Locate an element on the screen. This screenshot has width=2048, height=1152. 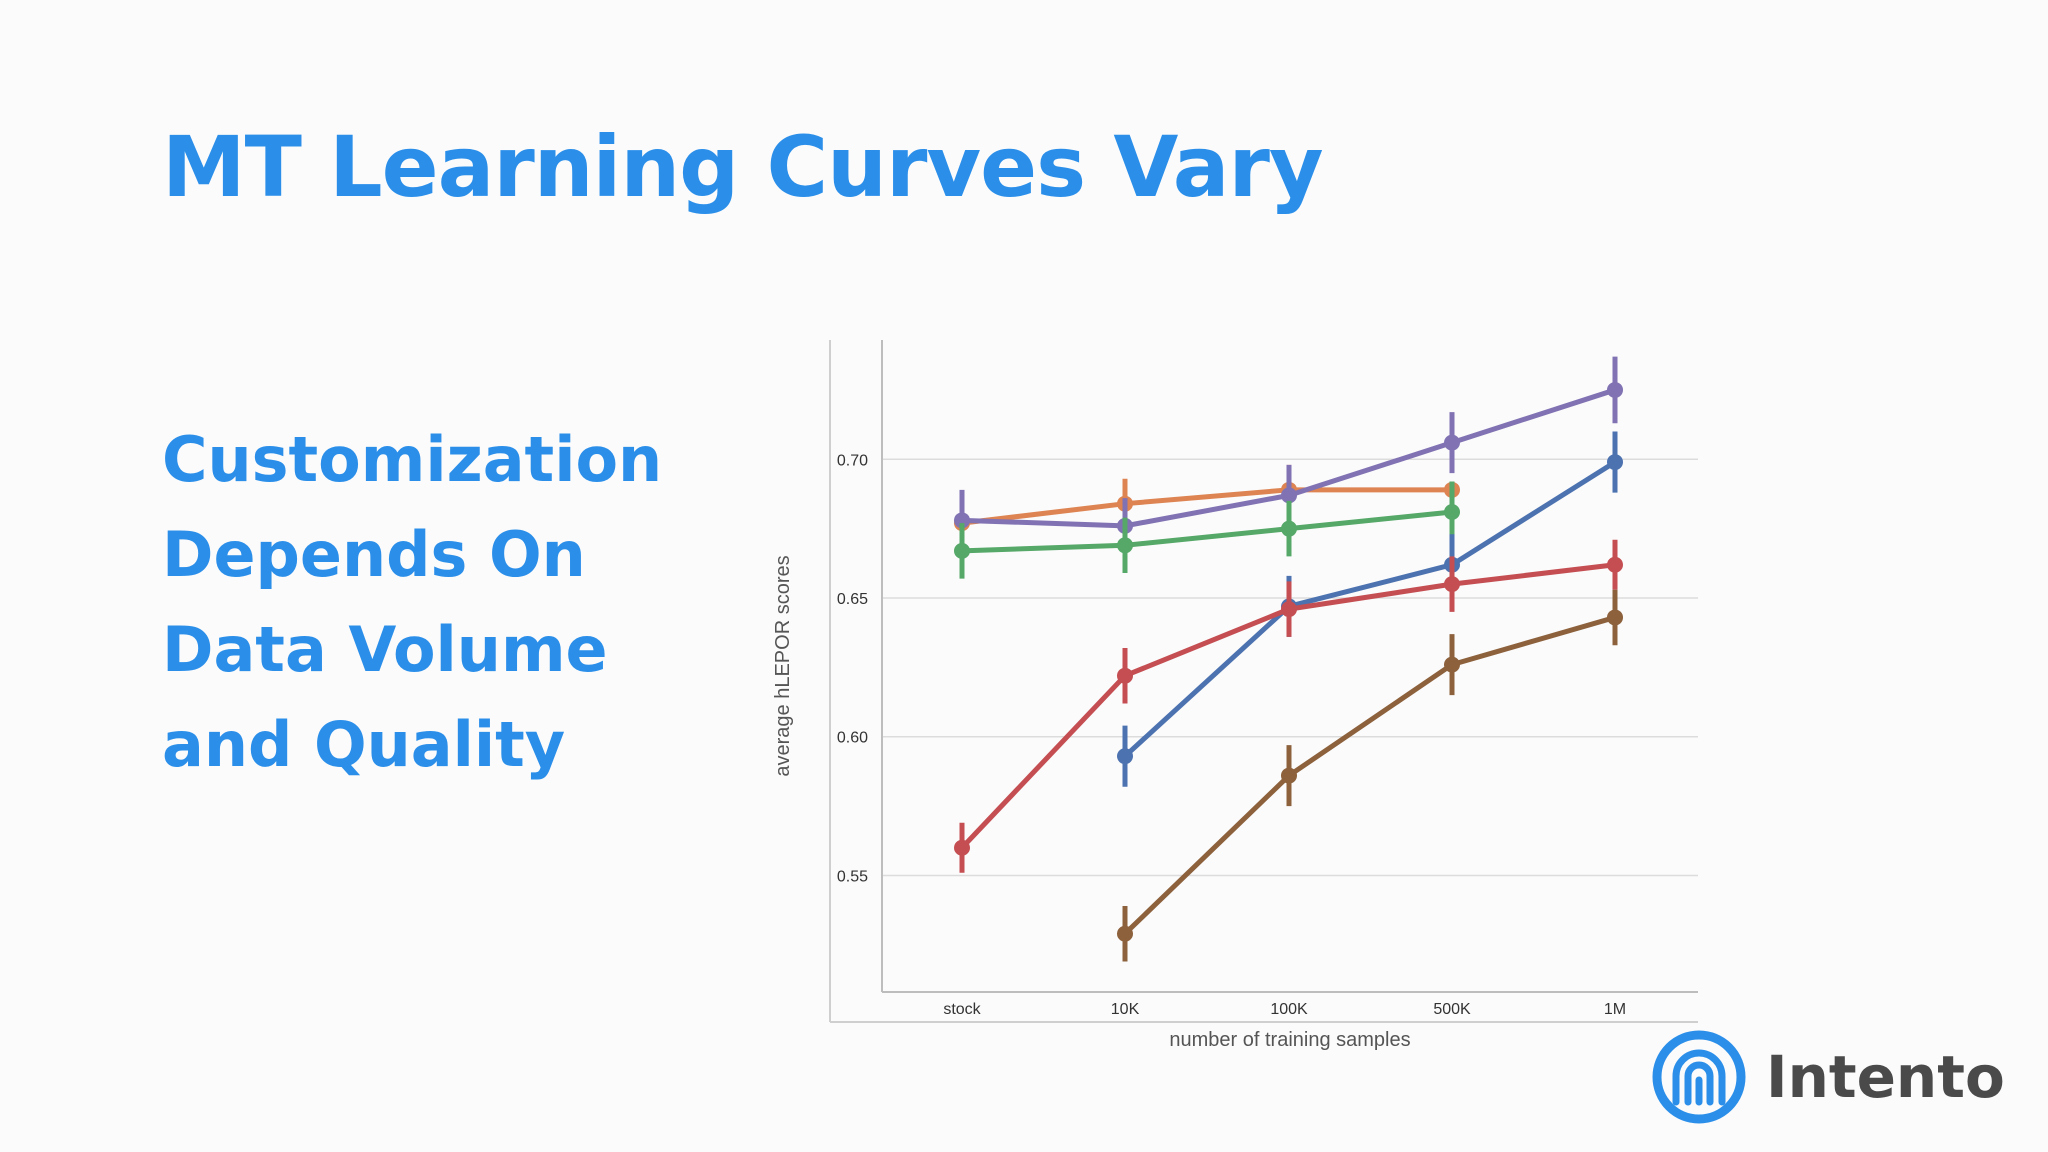
x-axis-label: number of training samples is located at coordinates (1289, 1040).